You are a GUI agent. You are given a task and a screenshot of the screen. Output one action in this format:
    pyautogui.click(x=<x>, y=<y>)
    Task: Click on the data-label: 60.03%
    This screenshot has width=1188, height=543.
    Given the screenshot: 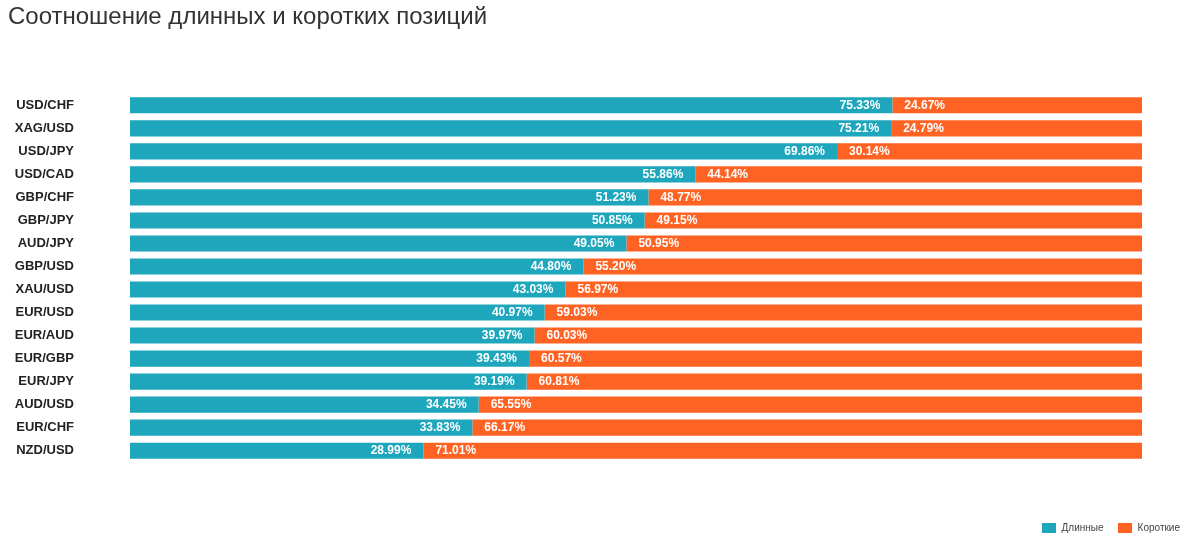 What is the action you would take?
    pyautogui.click(x=567, y=334)
    